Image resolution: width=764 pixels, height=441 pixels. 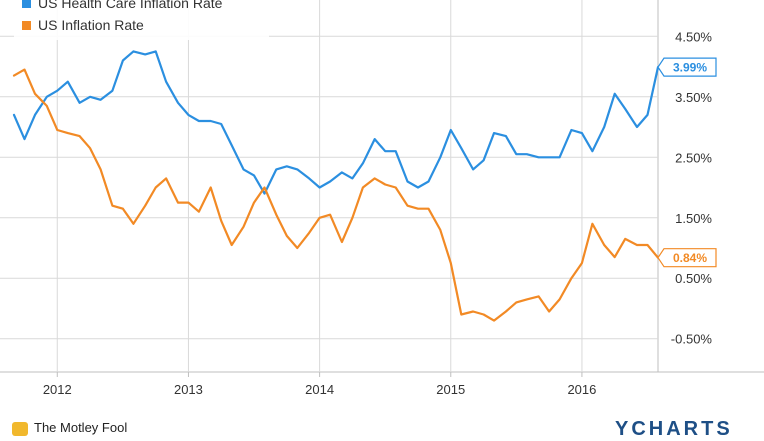 What do you see at coordinates (674, 429) in the screenshot?
I see `ycharts-logo: YCHARTS` at bounding box center [674, 429].